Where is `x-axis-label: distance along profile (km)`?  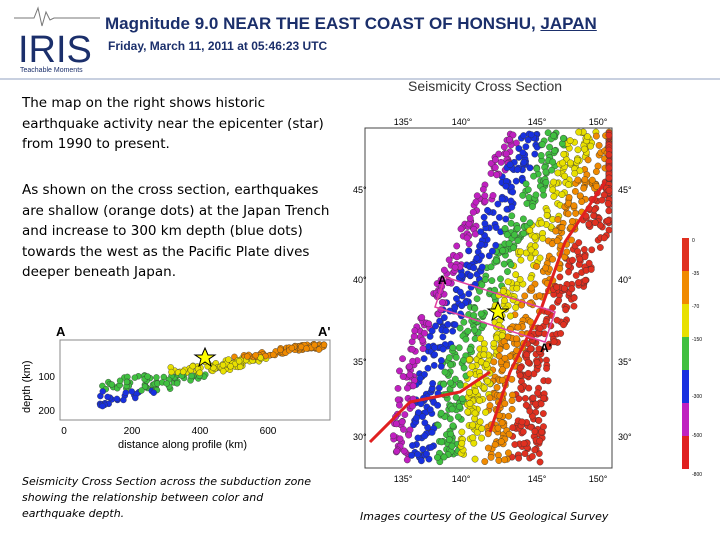 x-axis-label: distance along profile (km) is located at coordinates (182, 445).